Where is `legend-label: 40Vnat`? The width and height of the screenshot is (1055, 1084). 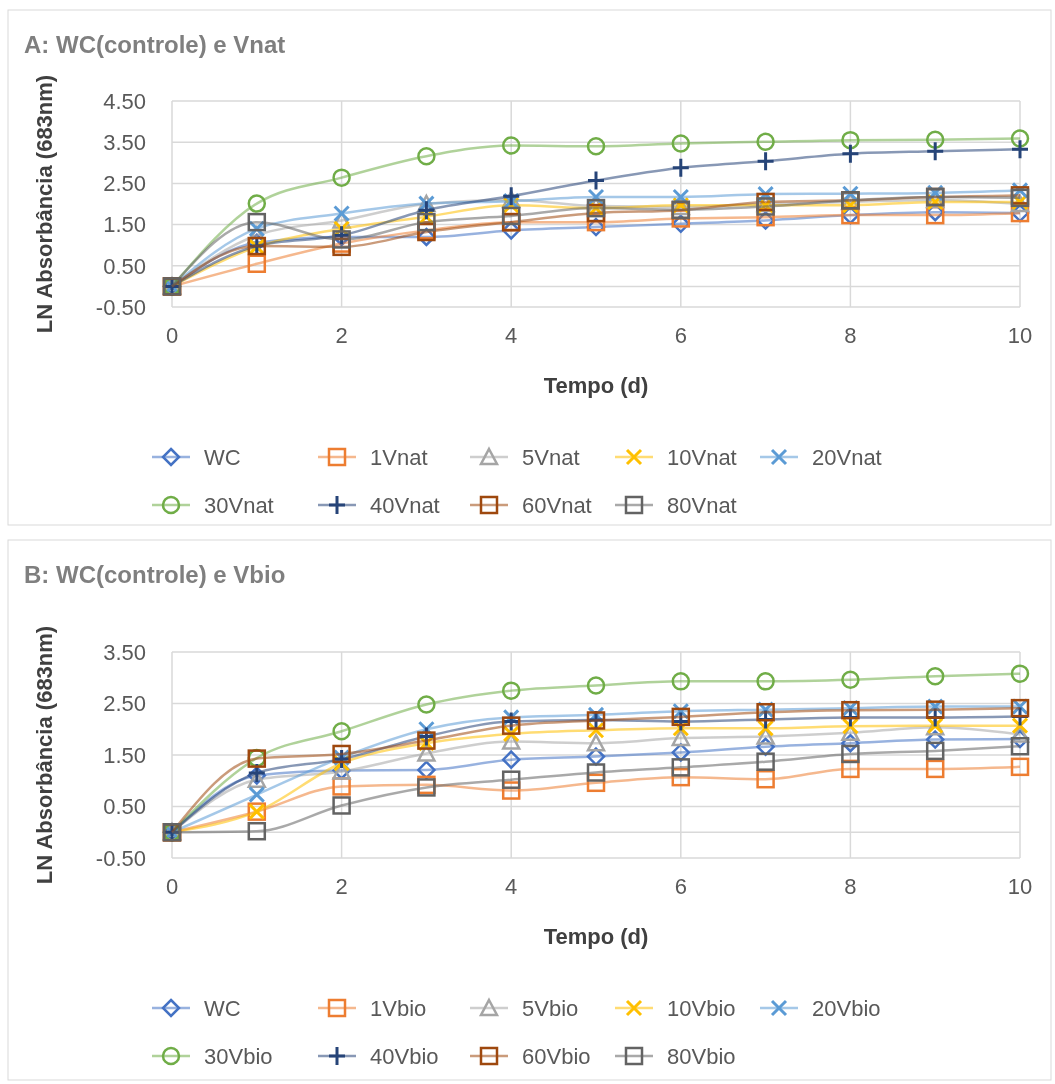
legend-label: 40Vnat is located at coordinates (405, 505).